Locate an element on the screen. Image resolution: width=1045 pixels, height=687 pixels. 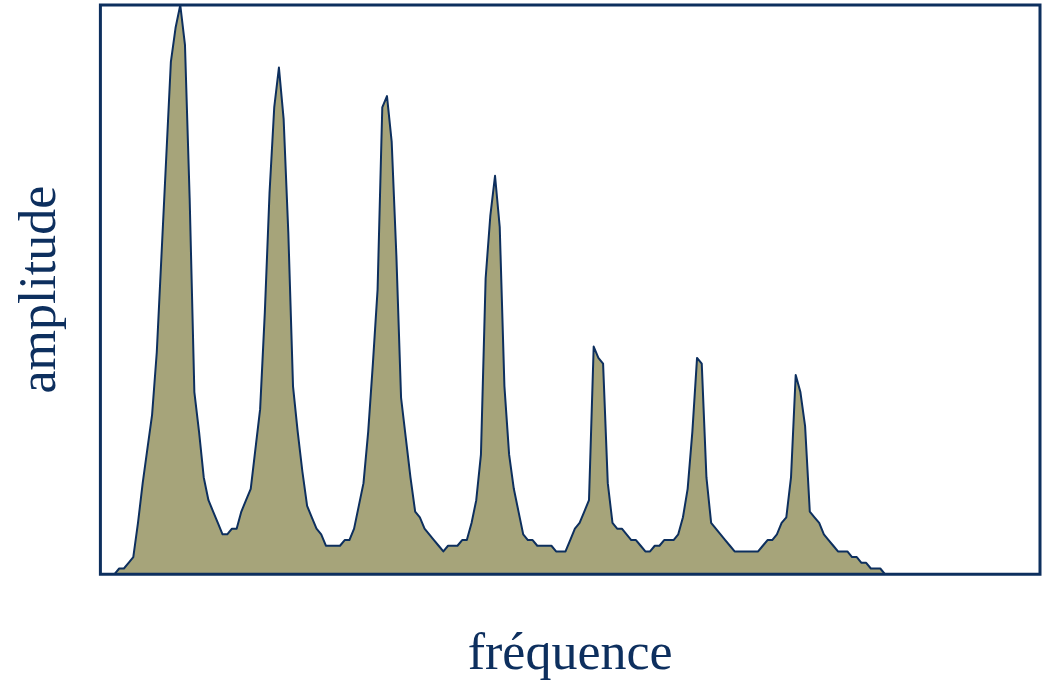
x-axis-title: fréquence is located at coordinates (570, 652).